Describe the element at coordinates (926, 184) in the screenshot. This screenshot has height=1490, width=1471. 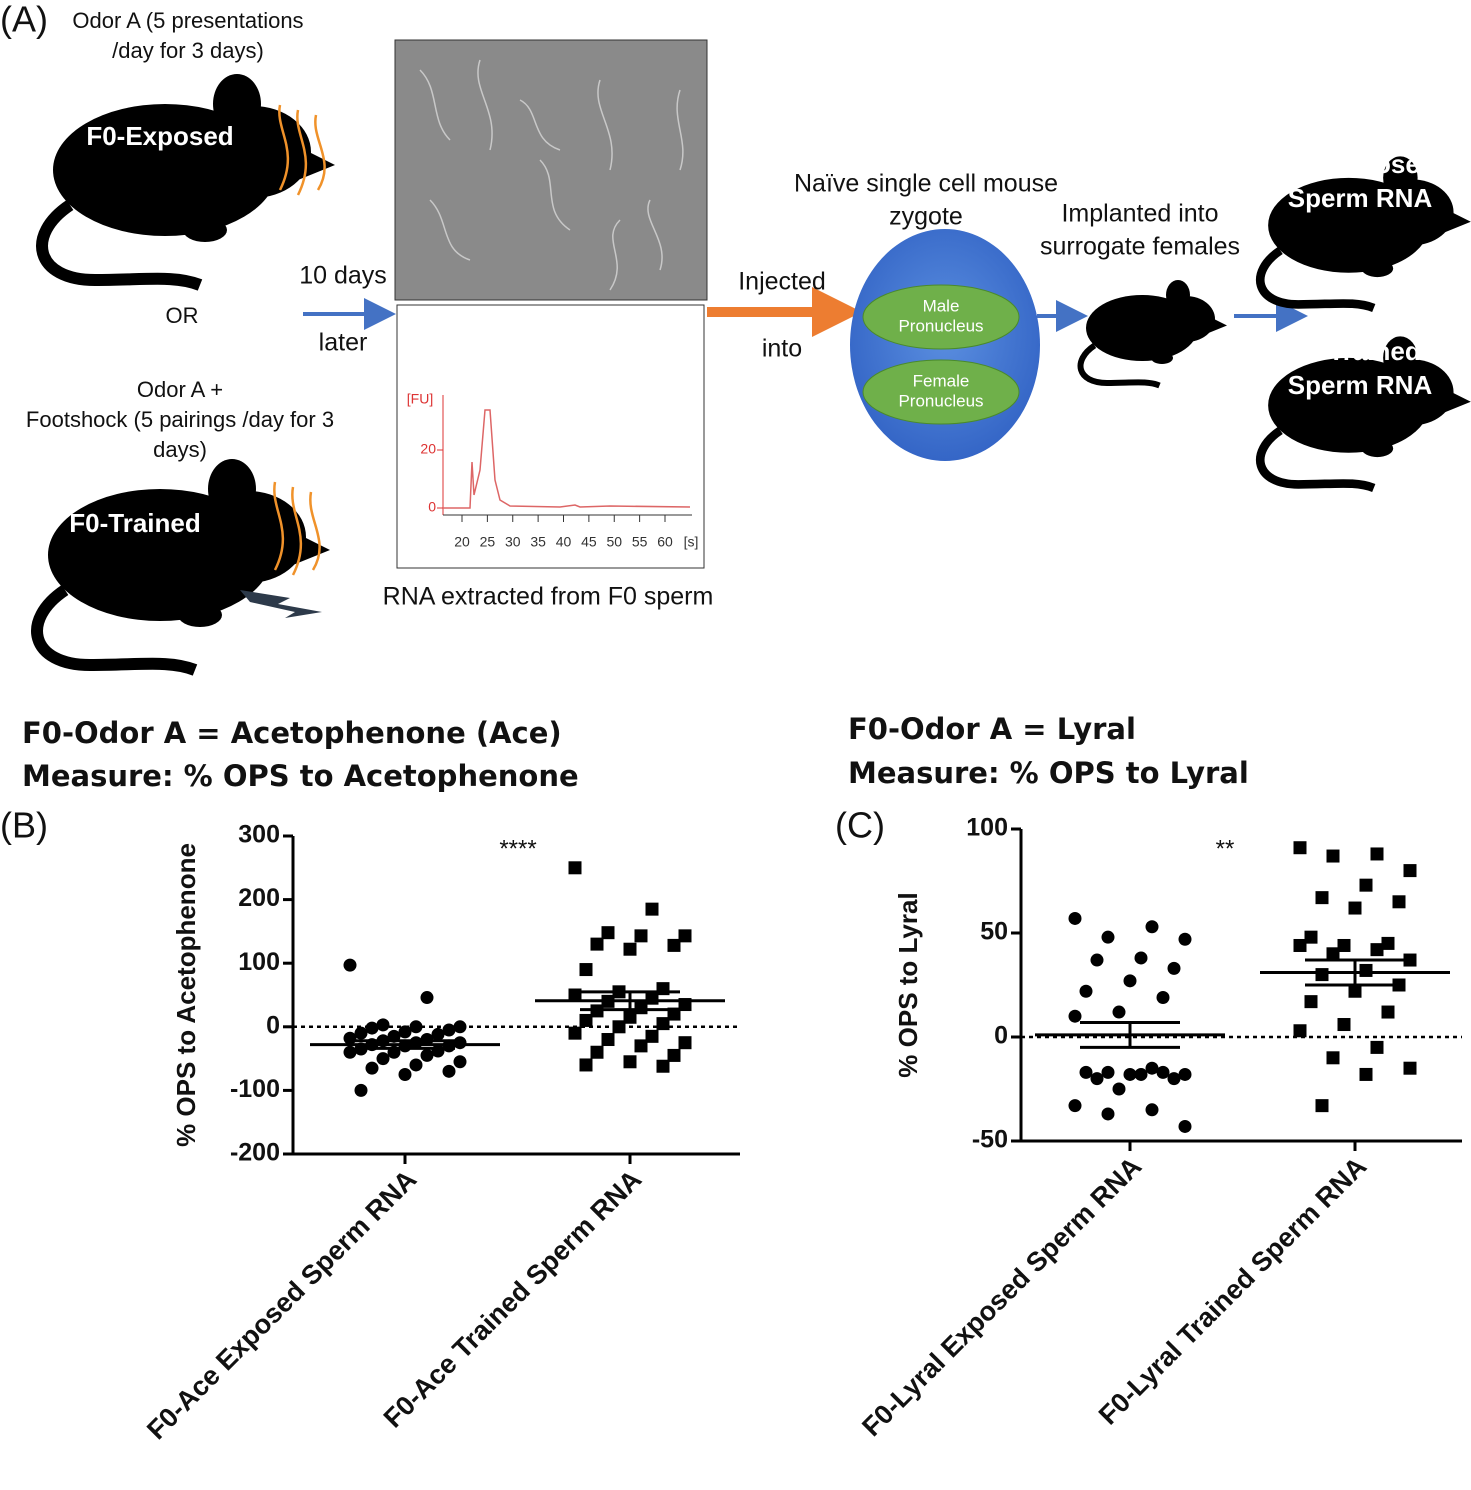
I see `zygote-label: Naïve single cell mouse` at that location.